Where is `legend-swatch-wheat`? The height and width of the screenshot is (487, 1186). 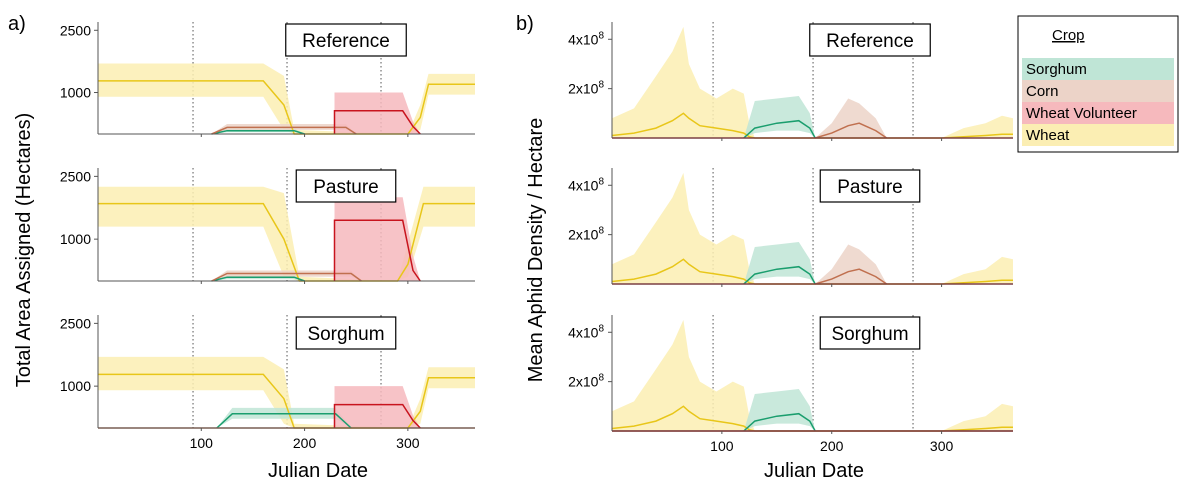
legend-swatch-wheat is located at coordinates (1098, 135).